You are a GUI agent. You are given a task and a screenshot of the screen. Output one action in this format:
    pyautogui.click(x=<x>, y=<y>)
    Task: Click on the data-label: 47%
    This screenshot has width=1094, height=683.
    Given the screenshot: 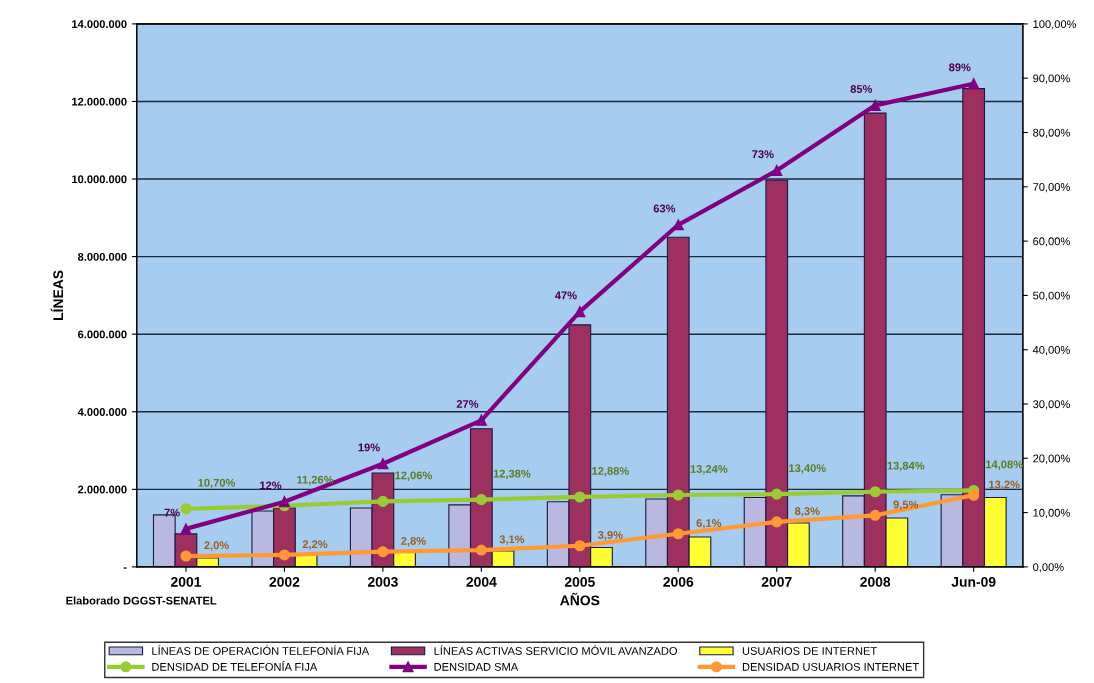 What is the action you would take?
    pyautogui.click(x=565, y=295)
    